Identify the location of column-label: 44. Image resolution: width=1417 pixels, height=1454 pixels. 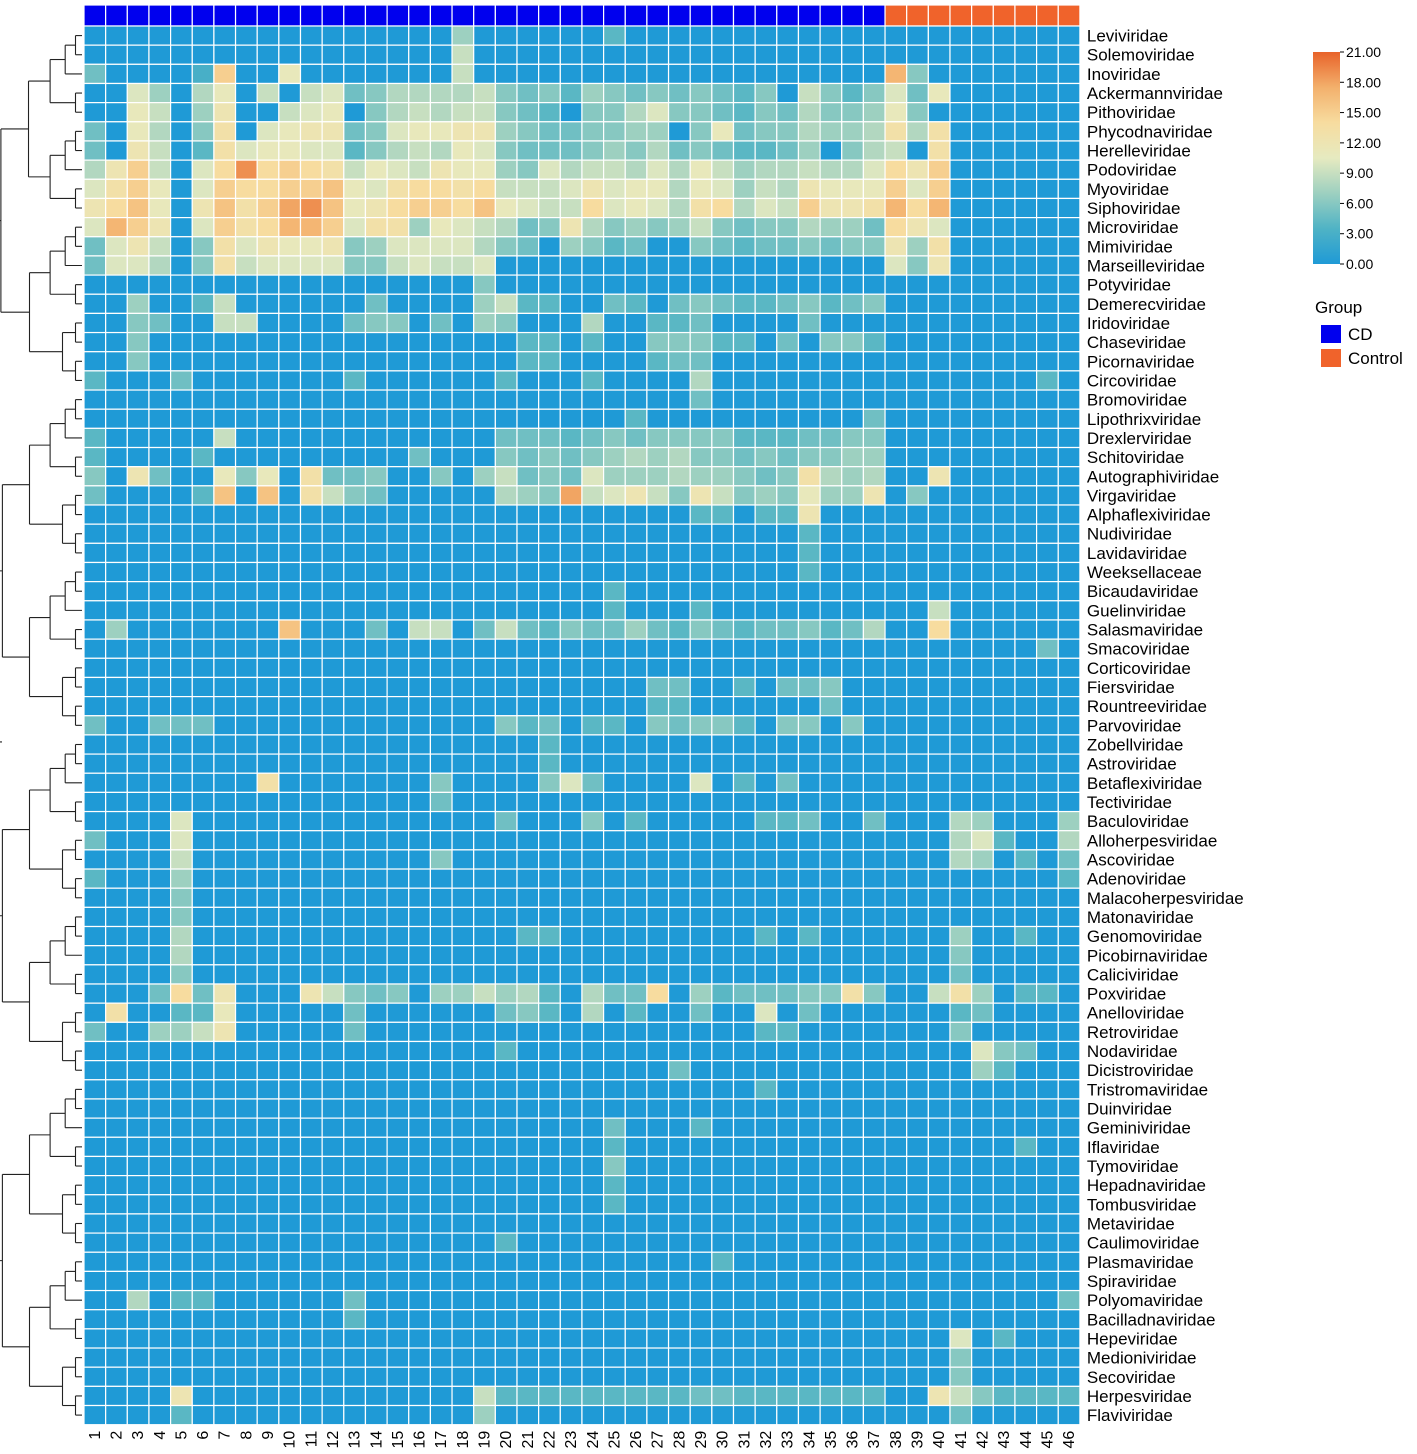
(1026, 1440).